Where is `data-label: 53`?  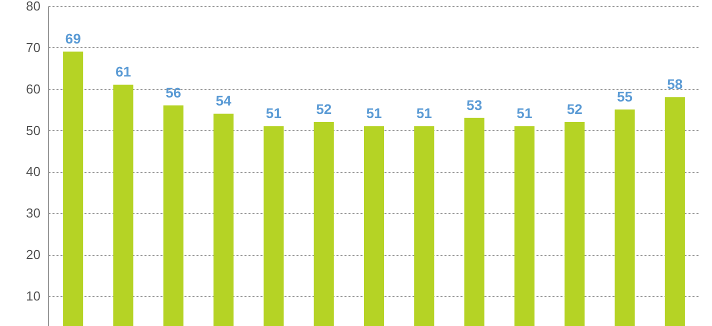
data-label: 53 is located at coordinates (474, 104).